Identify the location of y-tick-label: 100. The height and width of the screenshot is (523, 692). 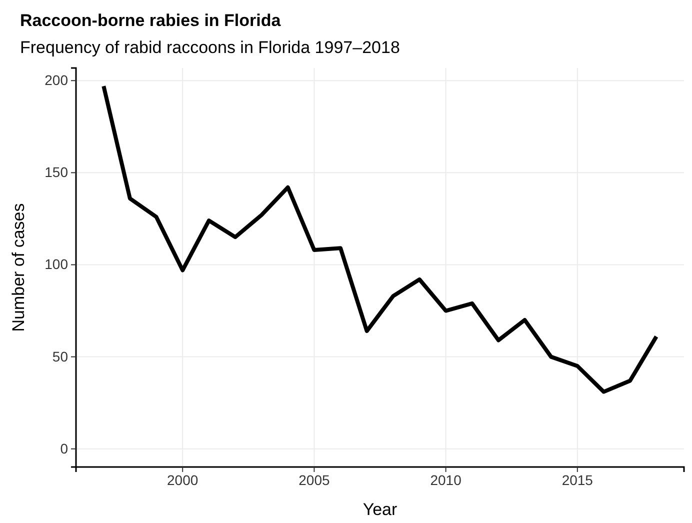
(56, 264).